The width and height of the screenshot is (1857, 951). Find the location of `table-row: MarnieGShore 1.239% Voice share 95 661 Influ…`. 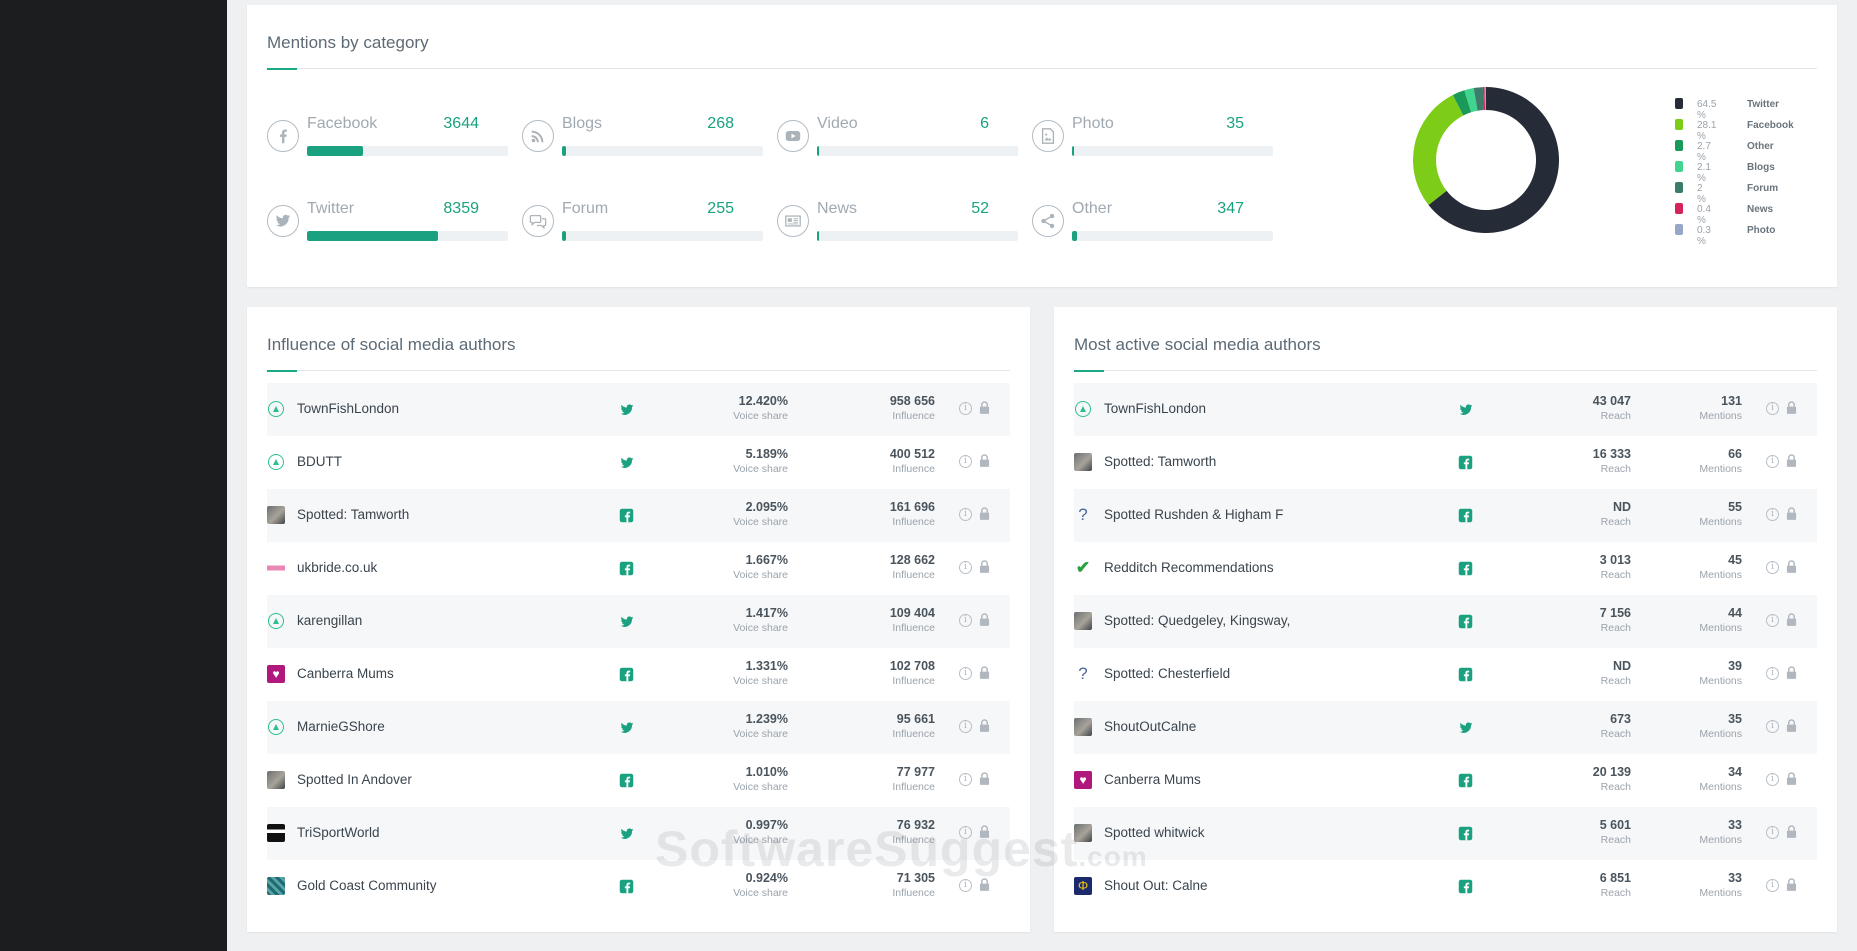

table-row: MarnieGShore 1.239% Voice share 95 661 Influ… is located at coordinates (638, 727).